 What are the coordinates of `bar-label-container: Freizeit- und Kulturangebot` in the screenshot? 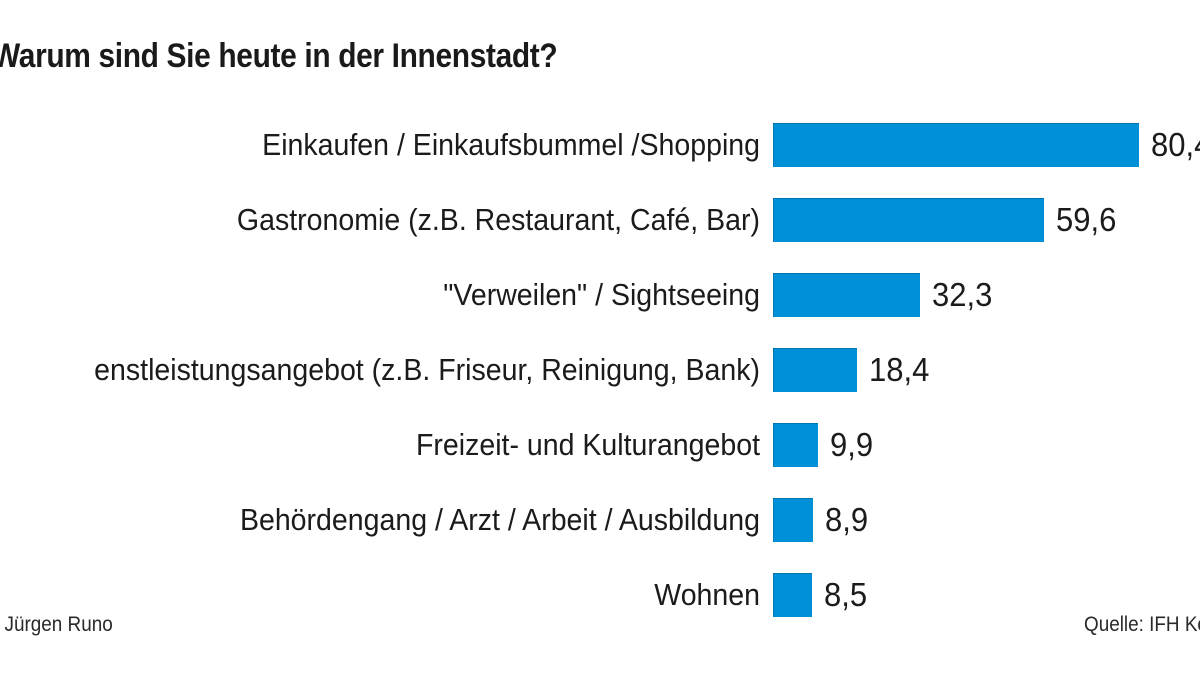 It's located at (380, 445).